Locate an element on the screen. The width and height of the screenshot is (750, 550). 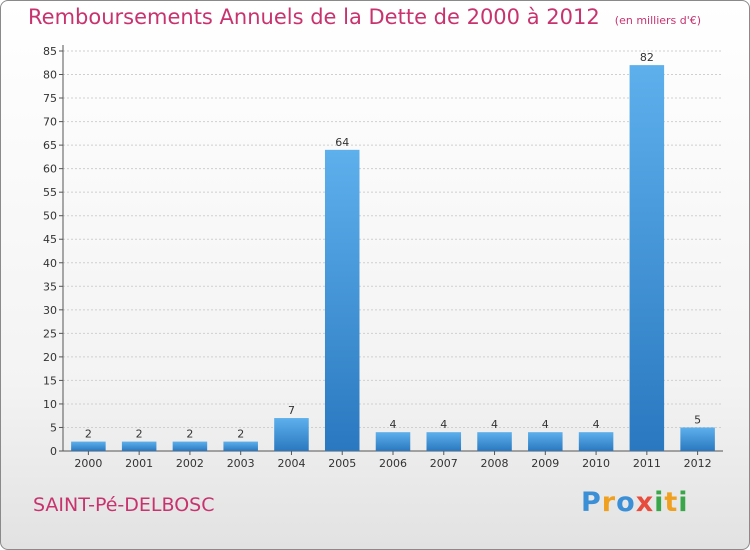
x-tick-label: 2000 is located at coordinates (88, 463).